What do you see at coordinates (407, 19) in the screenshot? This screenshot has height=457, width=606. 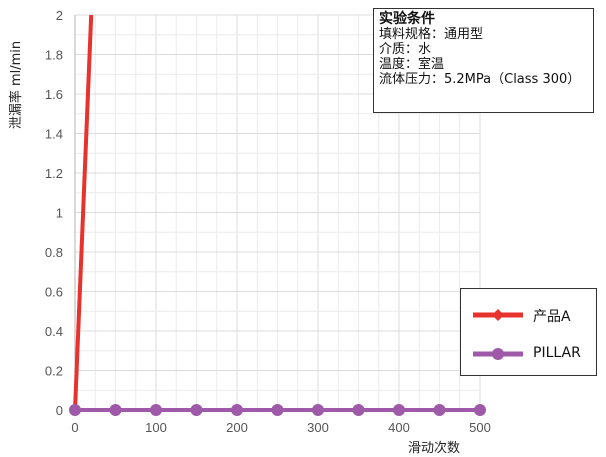 I see `conditions-title: 实验条件` at bounding box center [407, 19].